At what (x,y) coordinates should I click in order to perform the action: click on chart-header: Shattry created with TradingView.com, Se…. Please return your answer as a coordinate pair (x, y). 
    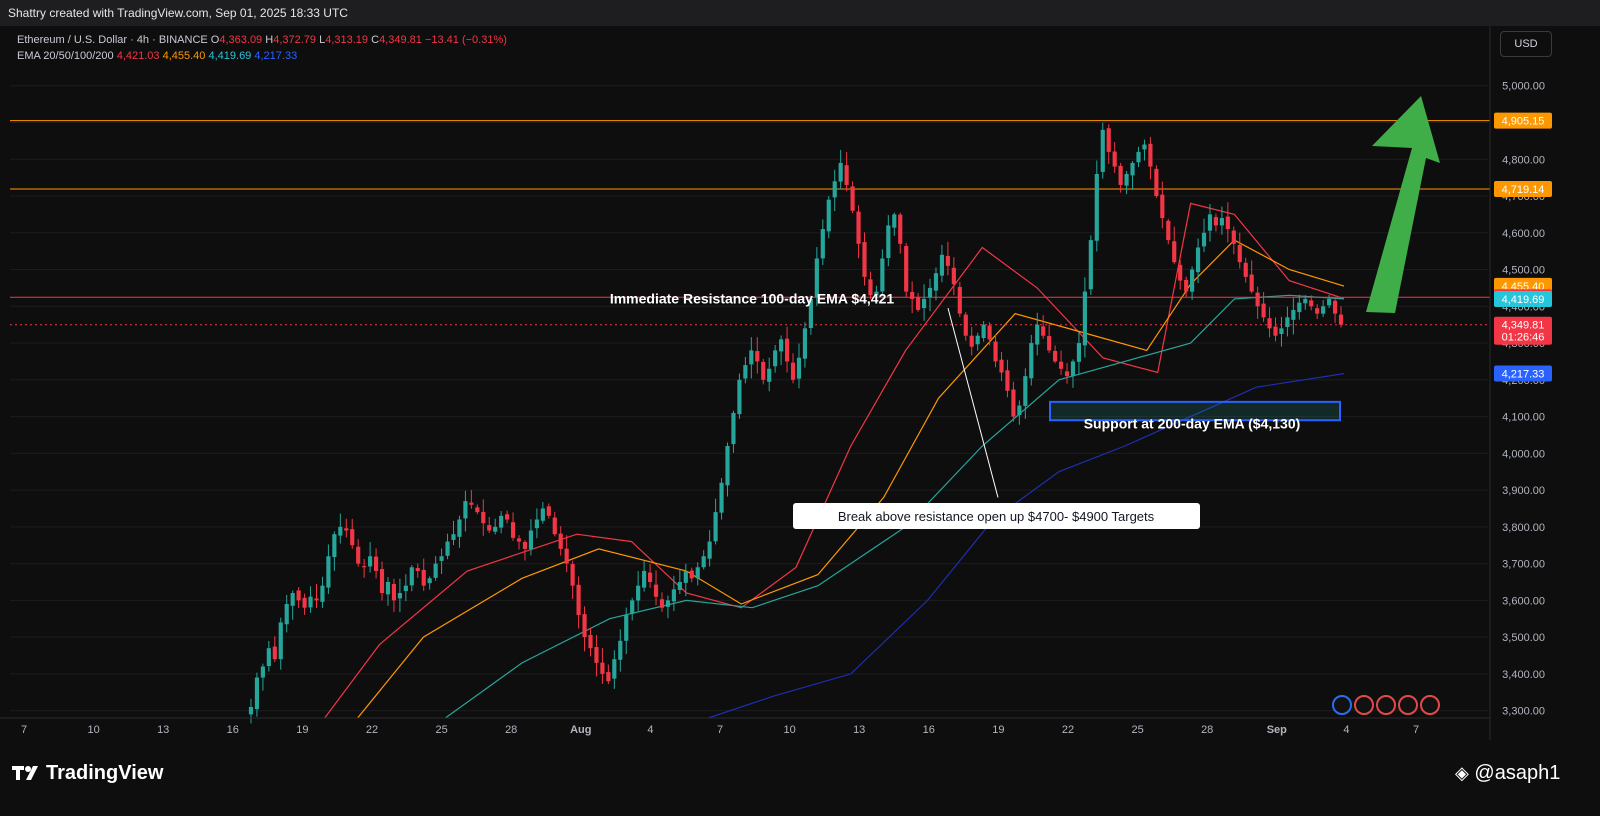
    Looking at the image, I should click on (800, 13).